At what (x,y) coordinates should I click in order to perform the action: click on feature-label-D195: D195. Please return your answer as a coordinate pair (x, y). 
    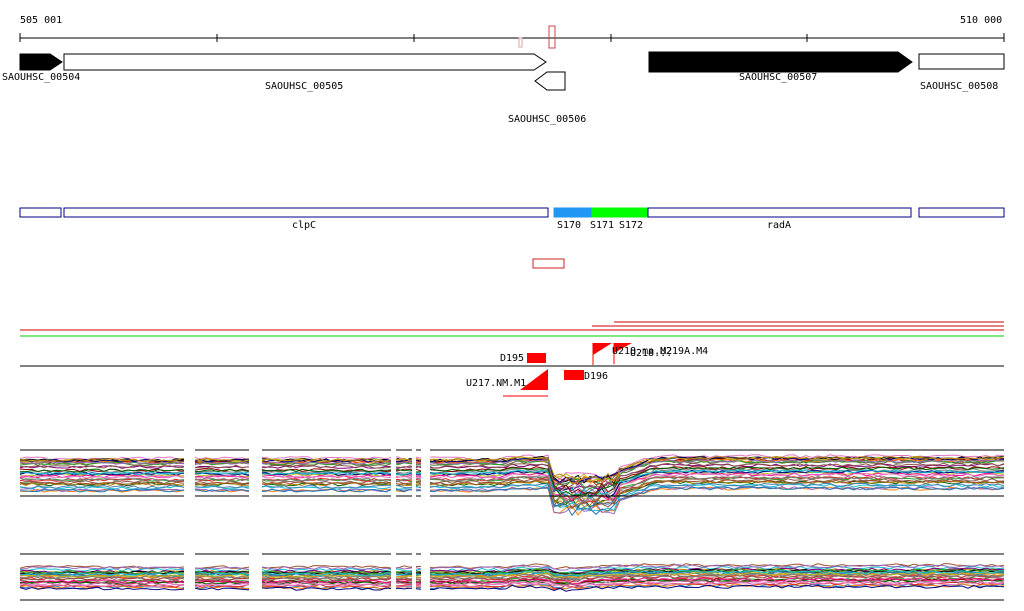
    Looking at the image, I should click on (512, 358).